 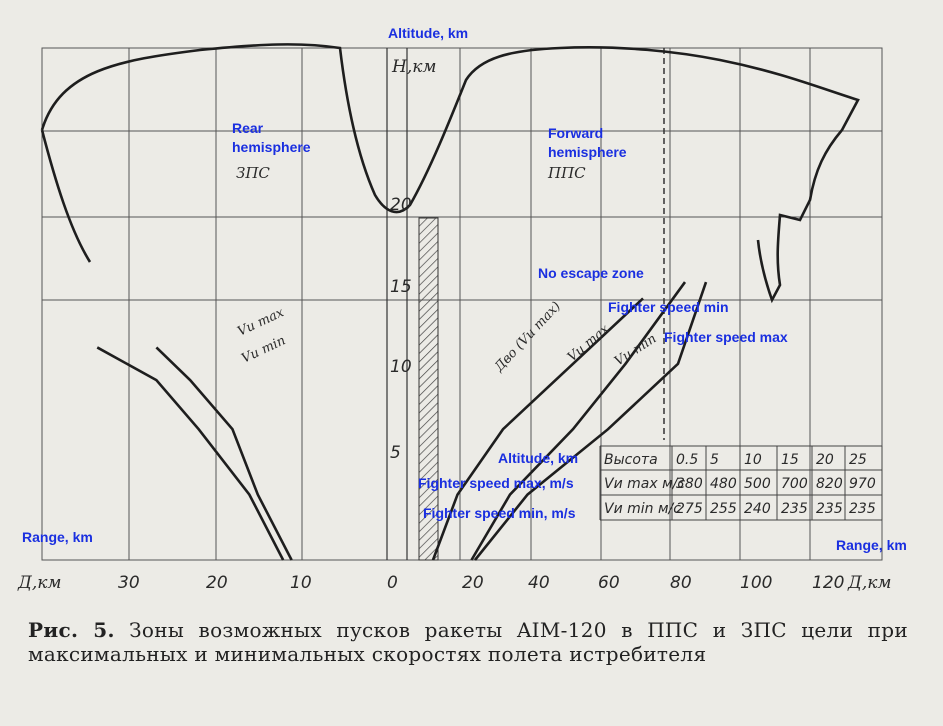 What do you see at coordinates (681, 583) in the screenshot?
I see `x-tick-label: 80` at bounding box center [681, 583].